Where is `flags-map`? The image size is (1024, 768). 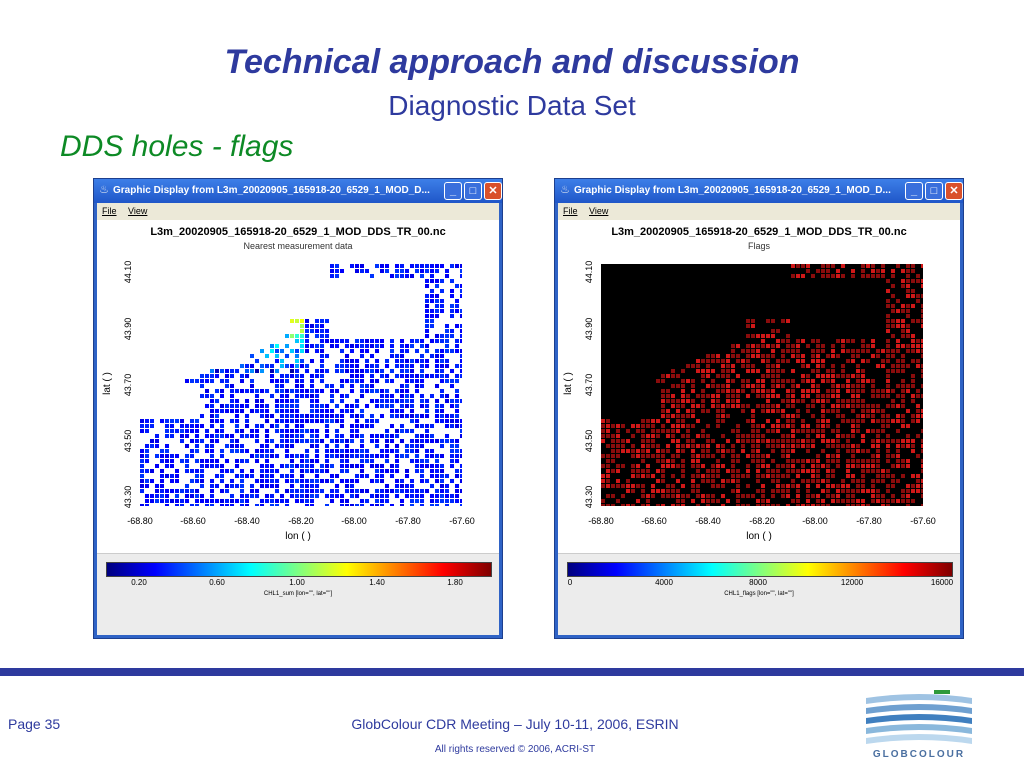 flags-map is located at coordinates (762, 385).